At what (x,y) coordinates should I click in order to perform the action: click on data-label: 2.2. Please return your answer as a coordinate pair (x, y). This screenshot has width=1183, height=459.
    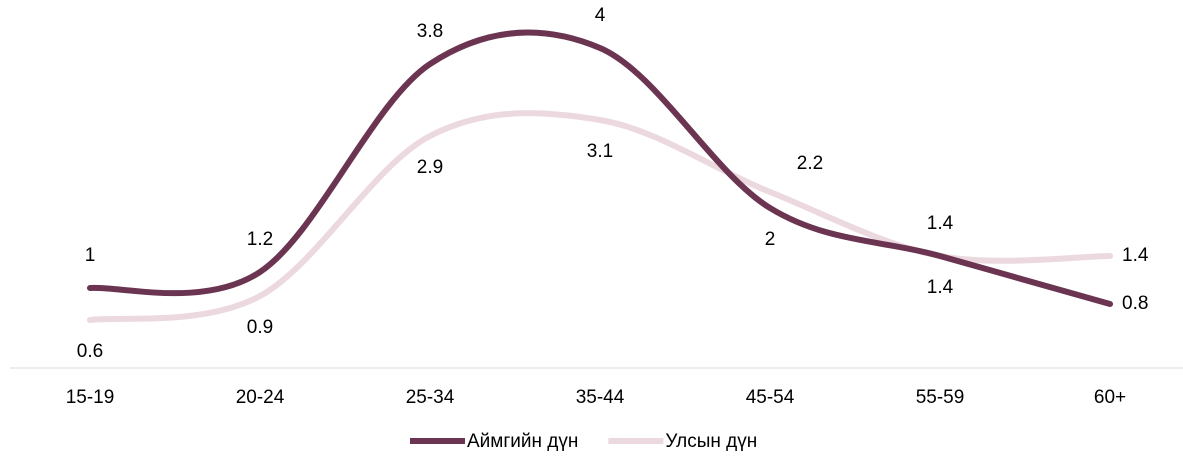
    Looking at the image, I should click on (810, 163).